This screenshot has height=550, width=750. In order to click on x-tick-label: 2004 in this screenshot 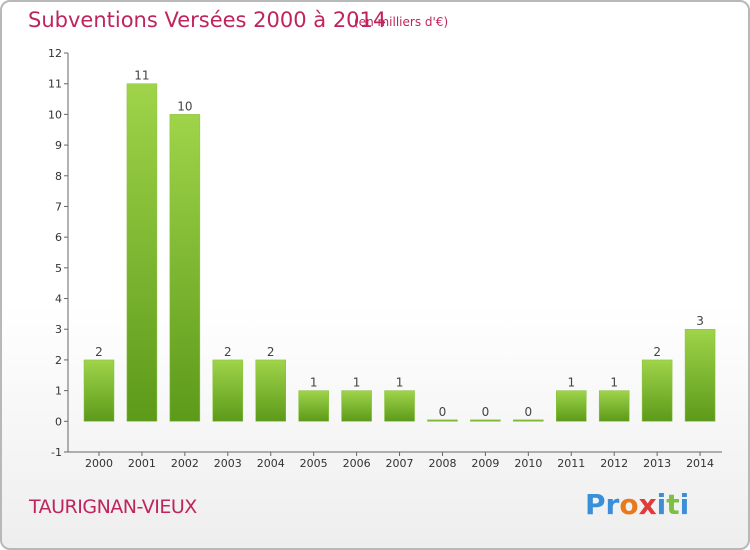, I will do `click(271, 463)`.